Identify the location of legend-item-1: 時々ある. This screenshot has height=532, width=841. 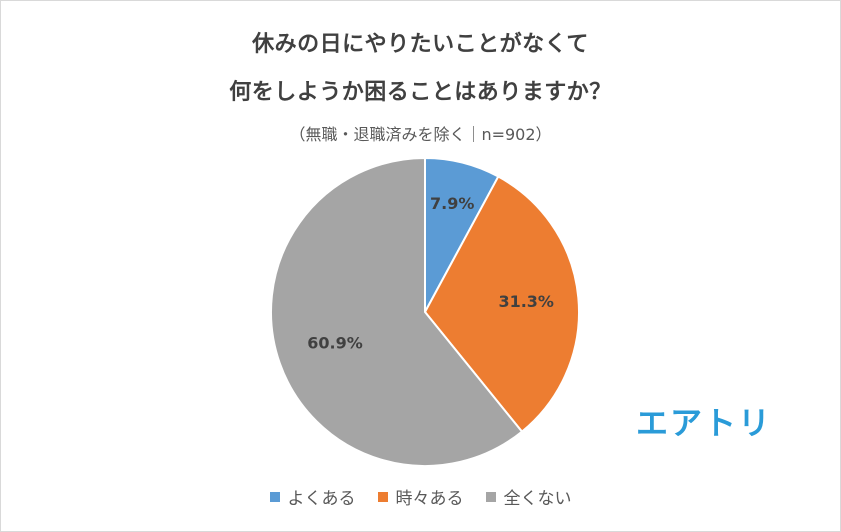
(420, 496).